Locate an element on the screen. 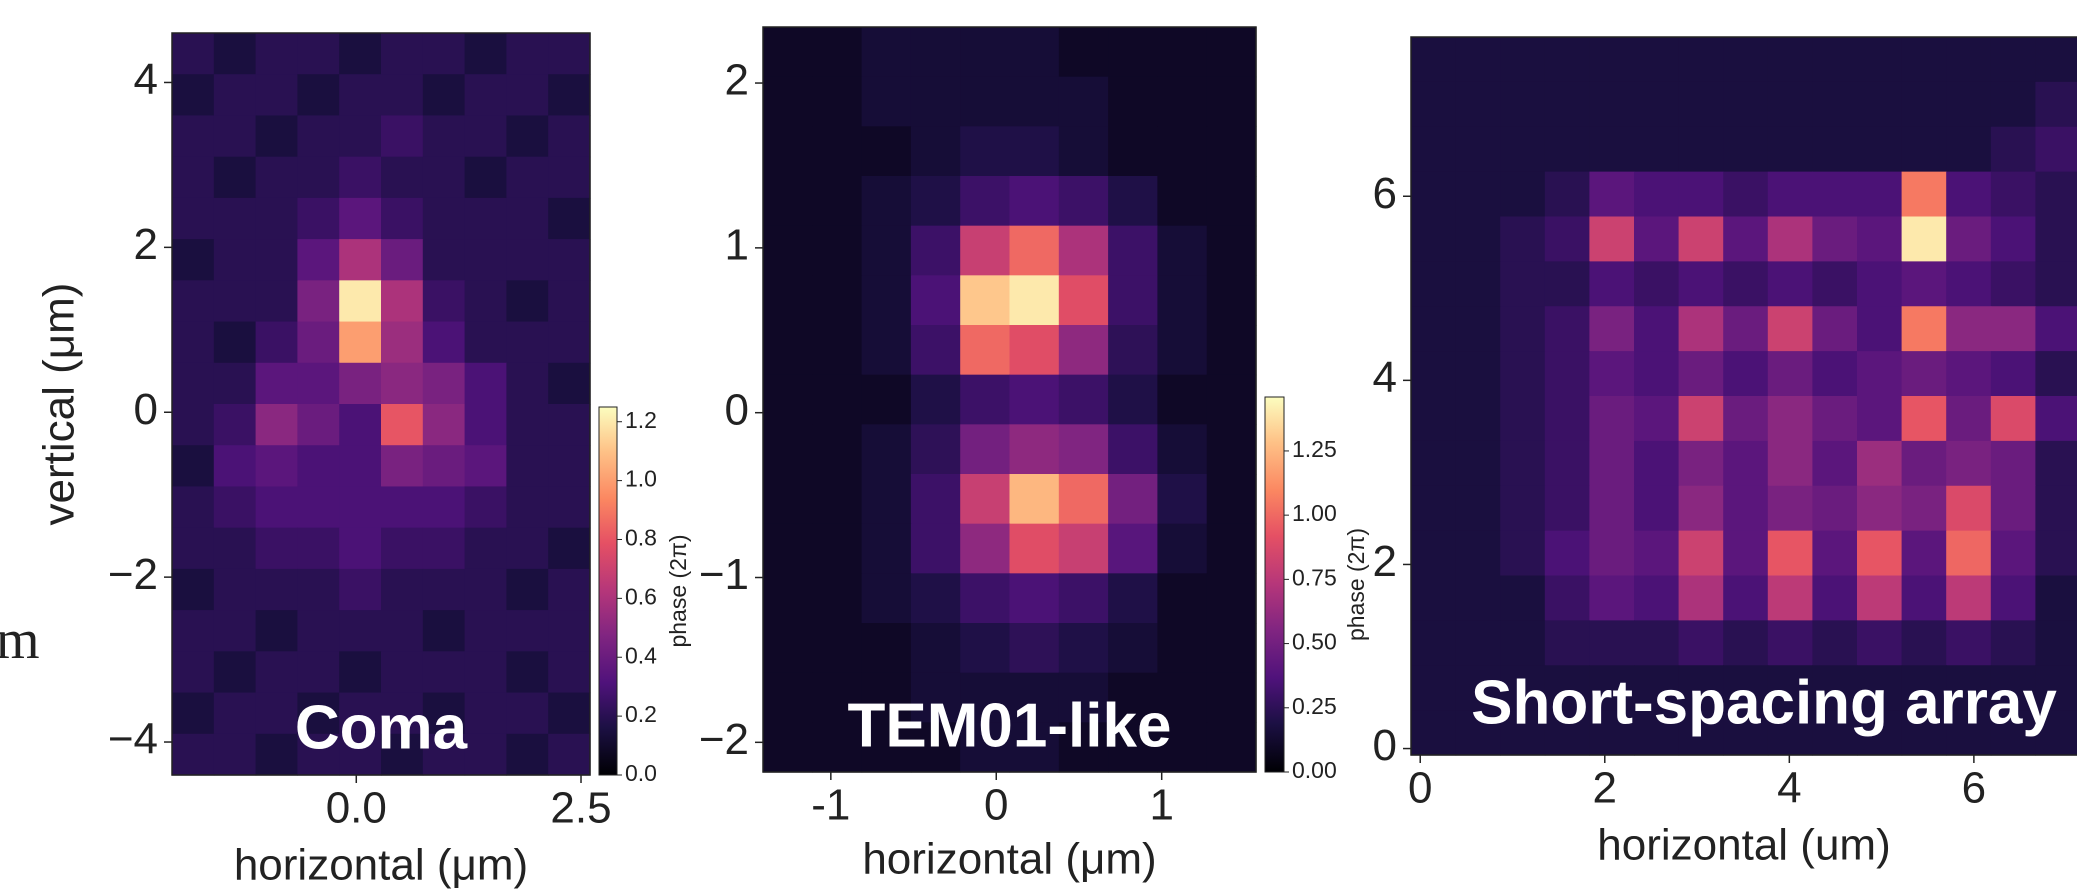  x-tick-label: 0 is located at coordinates (1420, 788).